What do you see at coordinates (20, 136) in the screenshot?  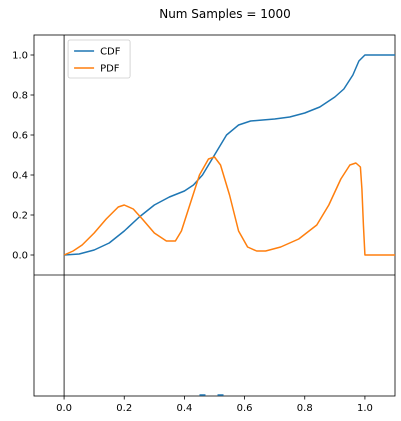 I see `y-tick-label: 0.6` at bounding box center [20, 136].